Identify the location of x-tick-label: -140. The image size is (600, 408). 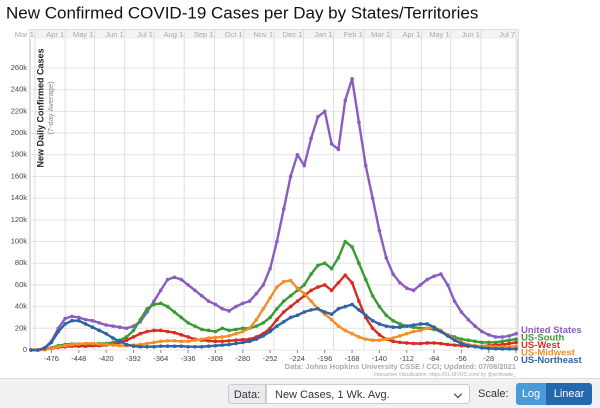
(379, 358).